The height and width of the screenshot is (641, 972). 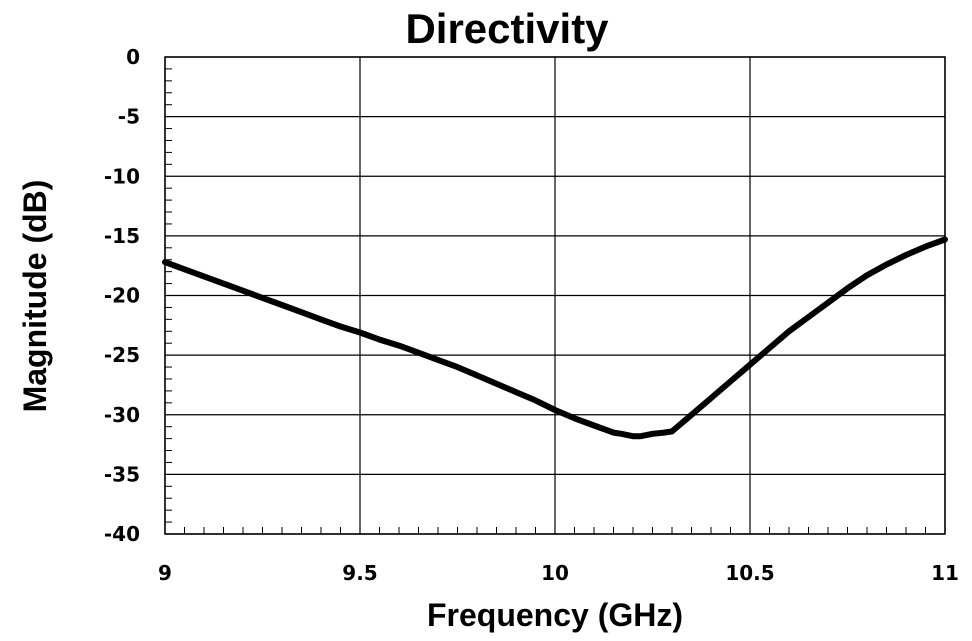 What do you see at coordinates (749, 573) in the screenshot?
I see `x-tick-label: 10.5` at bounding box center [749, 573].